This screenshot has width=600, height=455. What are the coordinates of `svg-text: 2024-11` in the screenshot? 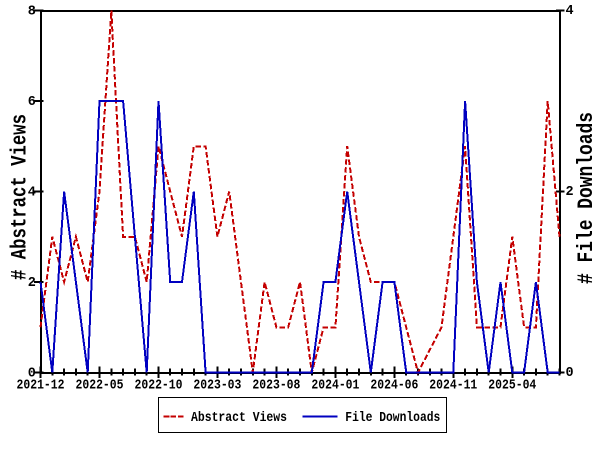 It's located at (453, 386).